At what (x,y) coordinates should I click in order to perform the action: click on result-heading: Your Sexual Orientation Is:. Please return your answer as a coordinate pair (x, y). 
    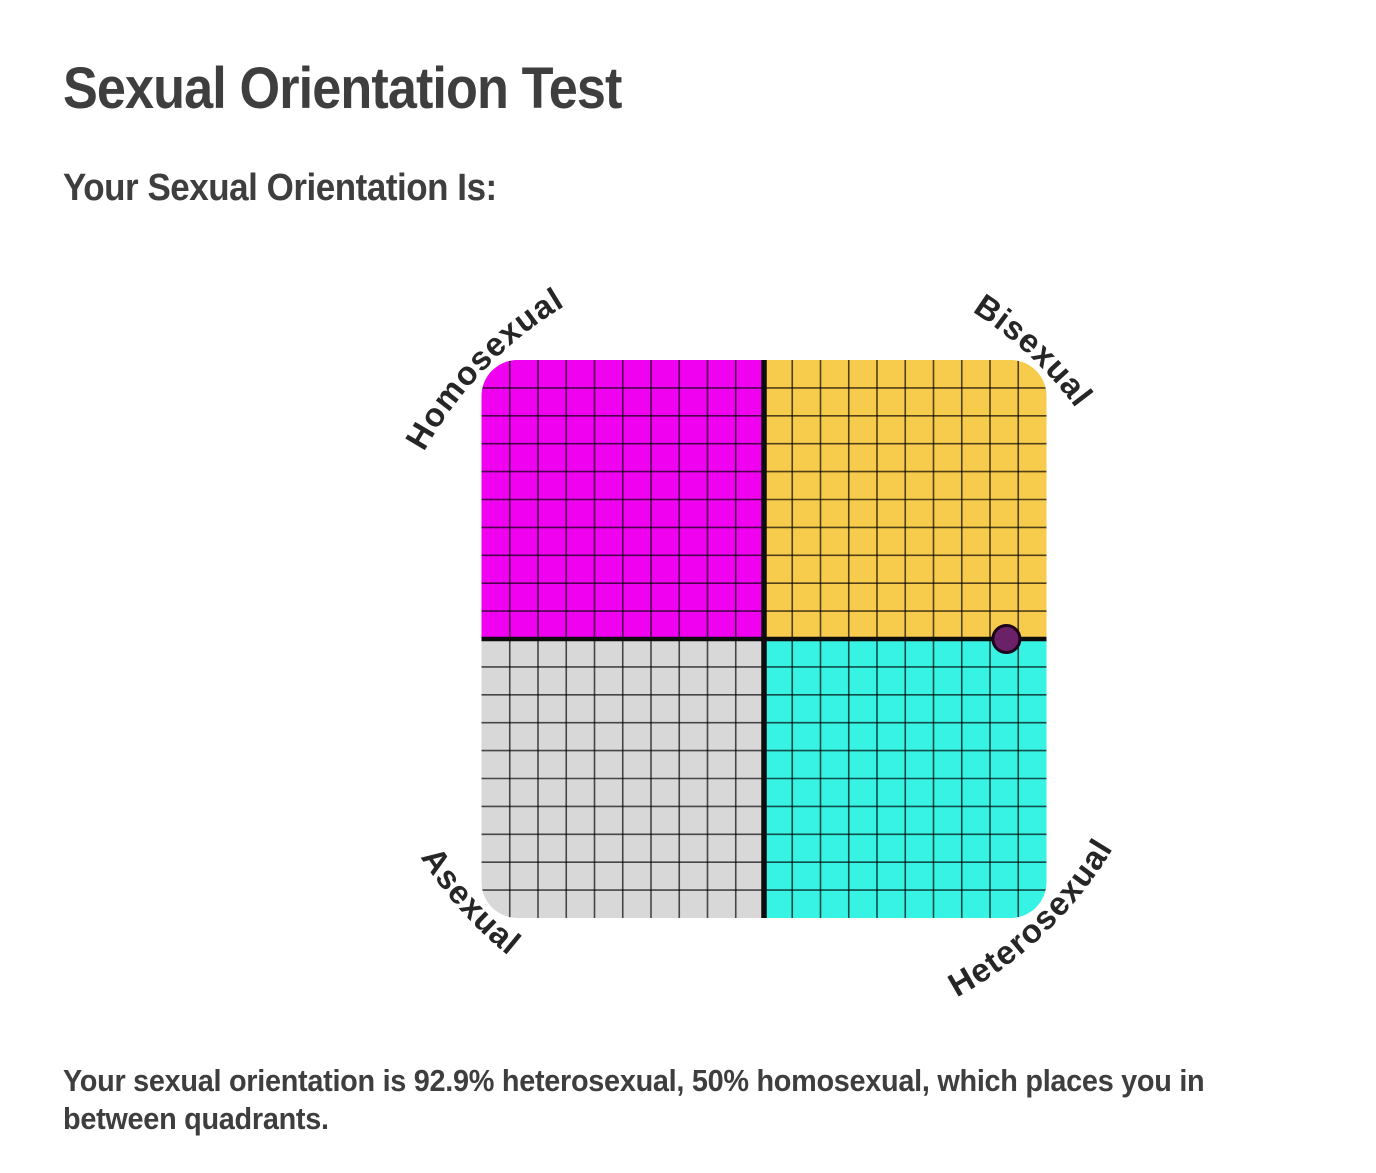
    Looking at the image, I should click on (280, 188).